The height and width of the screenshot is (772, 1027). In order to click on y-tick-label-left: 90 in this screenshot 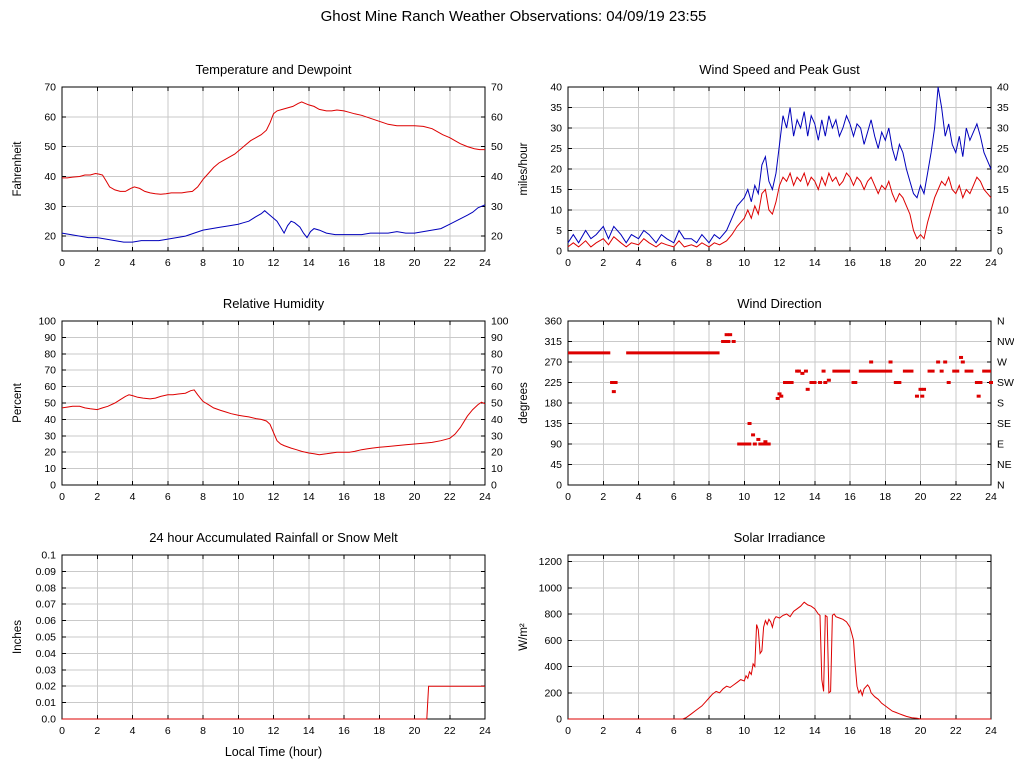, I will do `click(556, 445)`.